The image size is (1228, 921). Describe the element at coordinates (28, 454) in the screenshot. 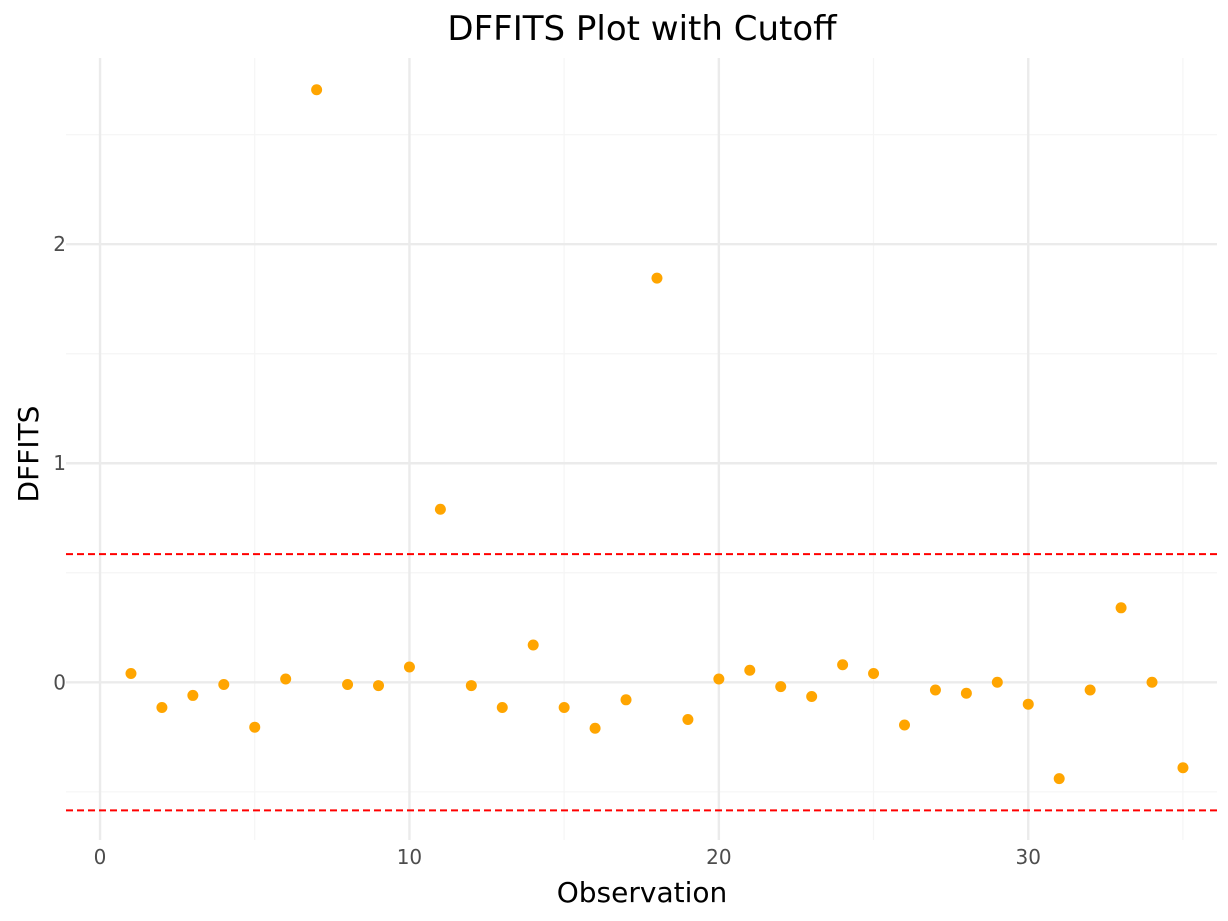

I see `y-axis-title: DFFITS` at that location.